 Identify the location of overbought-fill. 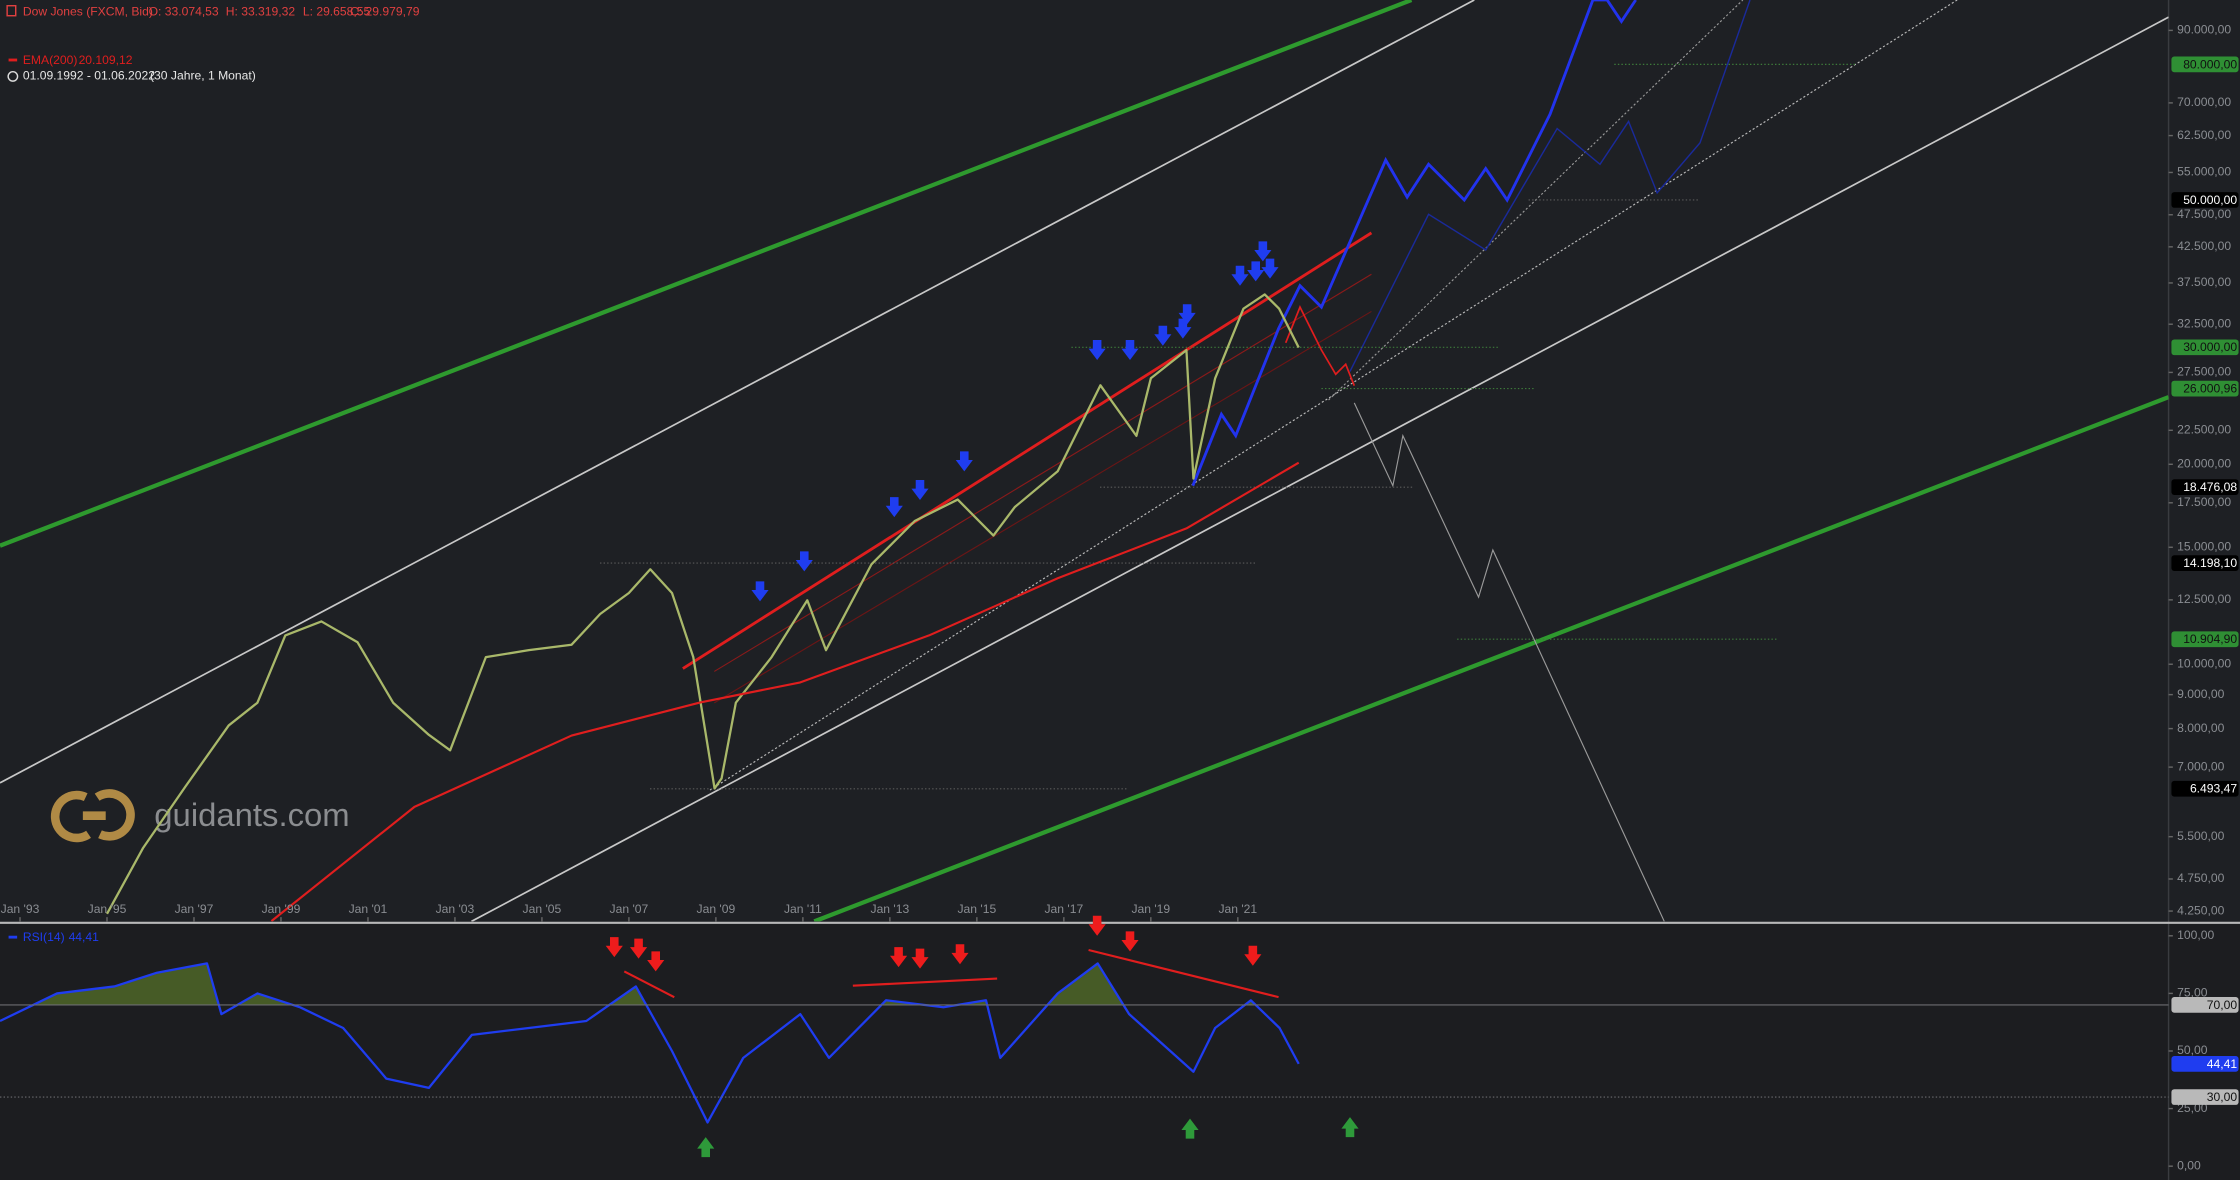
(649, 984).